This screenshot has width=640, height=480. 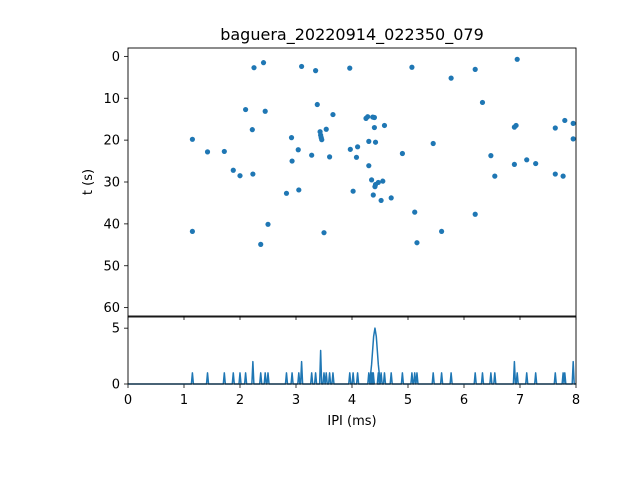 What do you see at coordinates (352, 35) in the screenshot?
I see `chart-title: baguera_20220914_022350_079` at bounding box center [352, 35].